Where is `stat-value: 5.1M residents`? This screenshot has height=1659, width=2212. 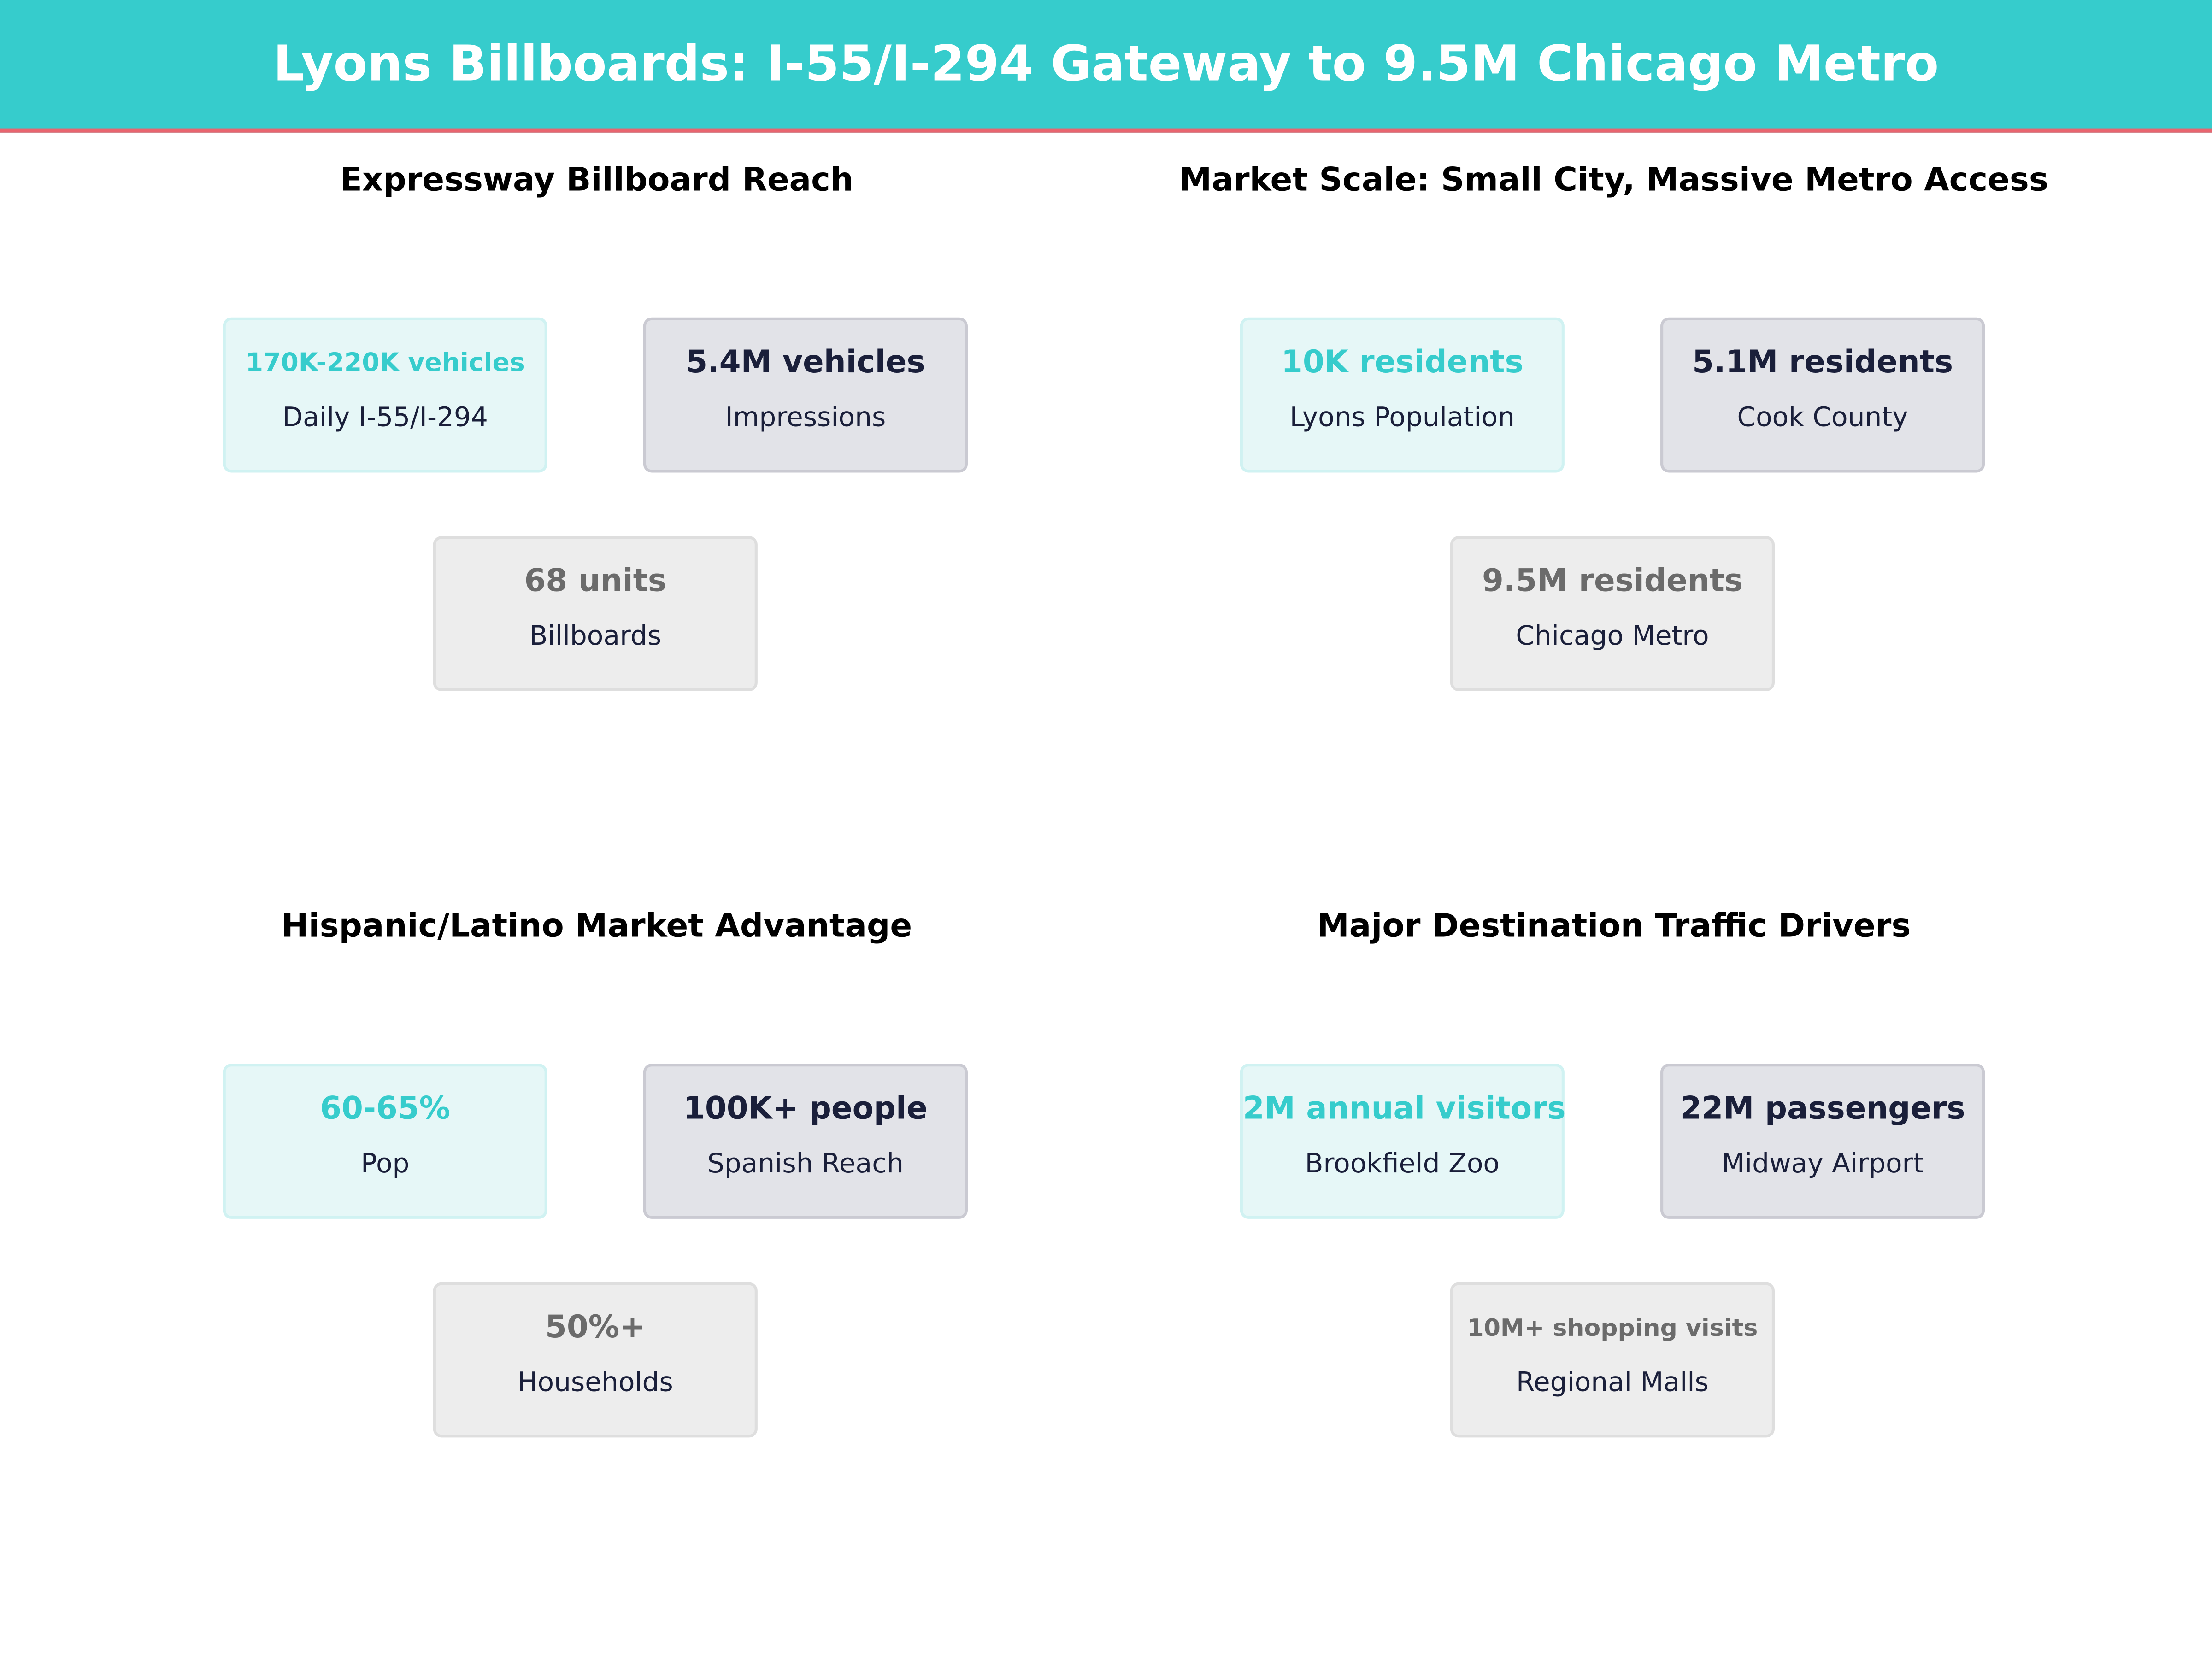 stat-value: 5.1M residents is located at coordinates (1822, 363).